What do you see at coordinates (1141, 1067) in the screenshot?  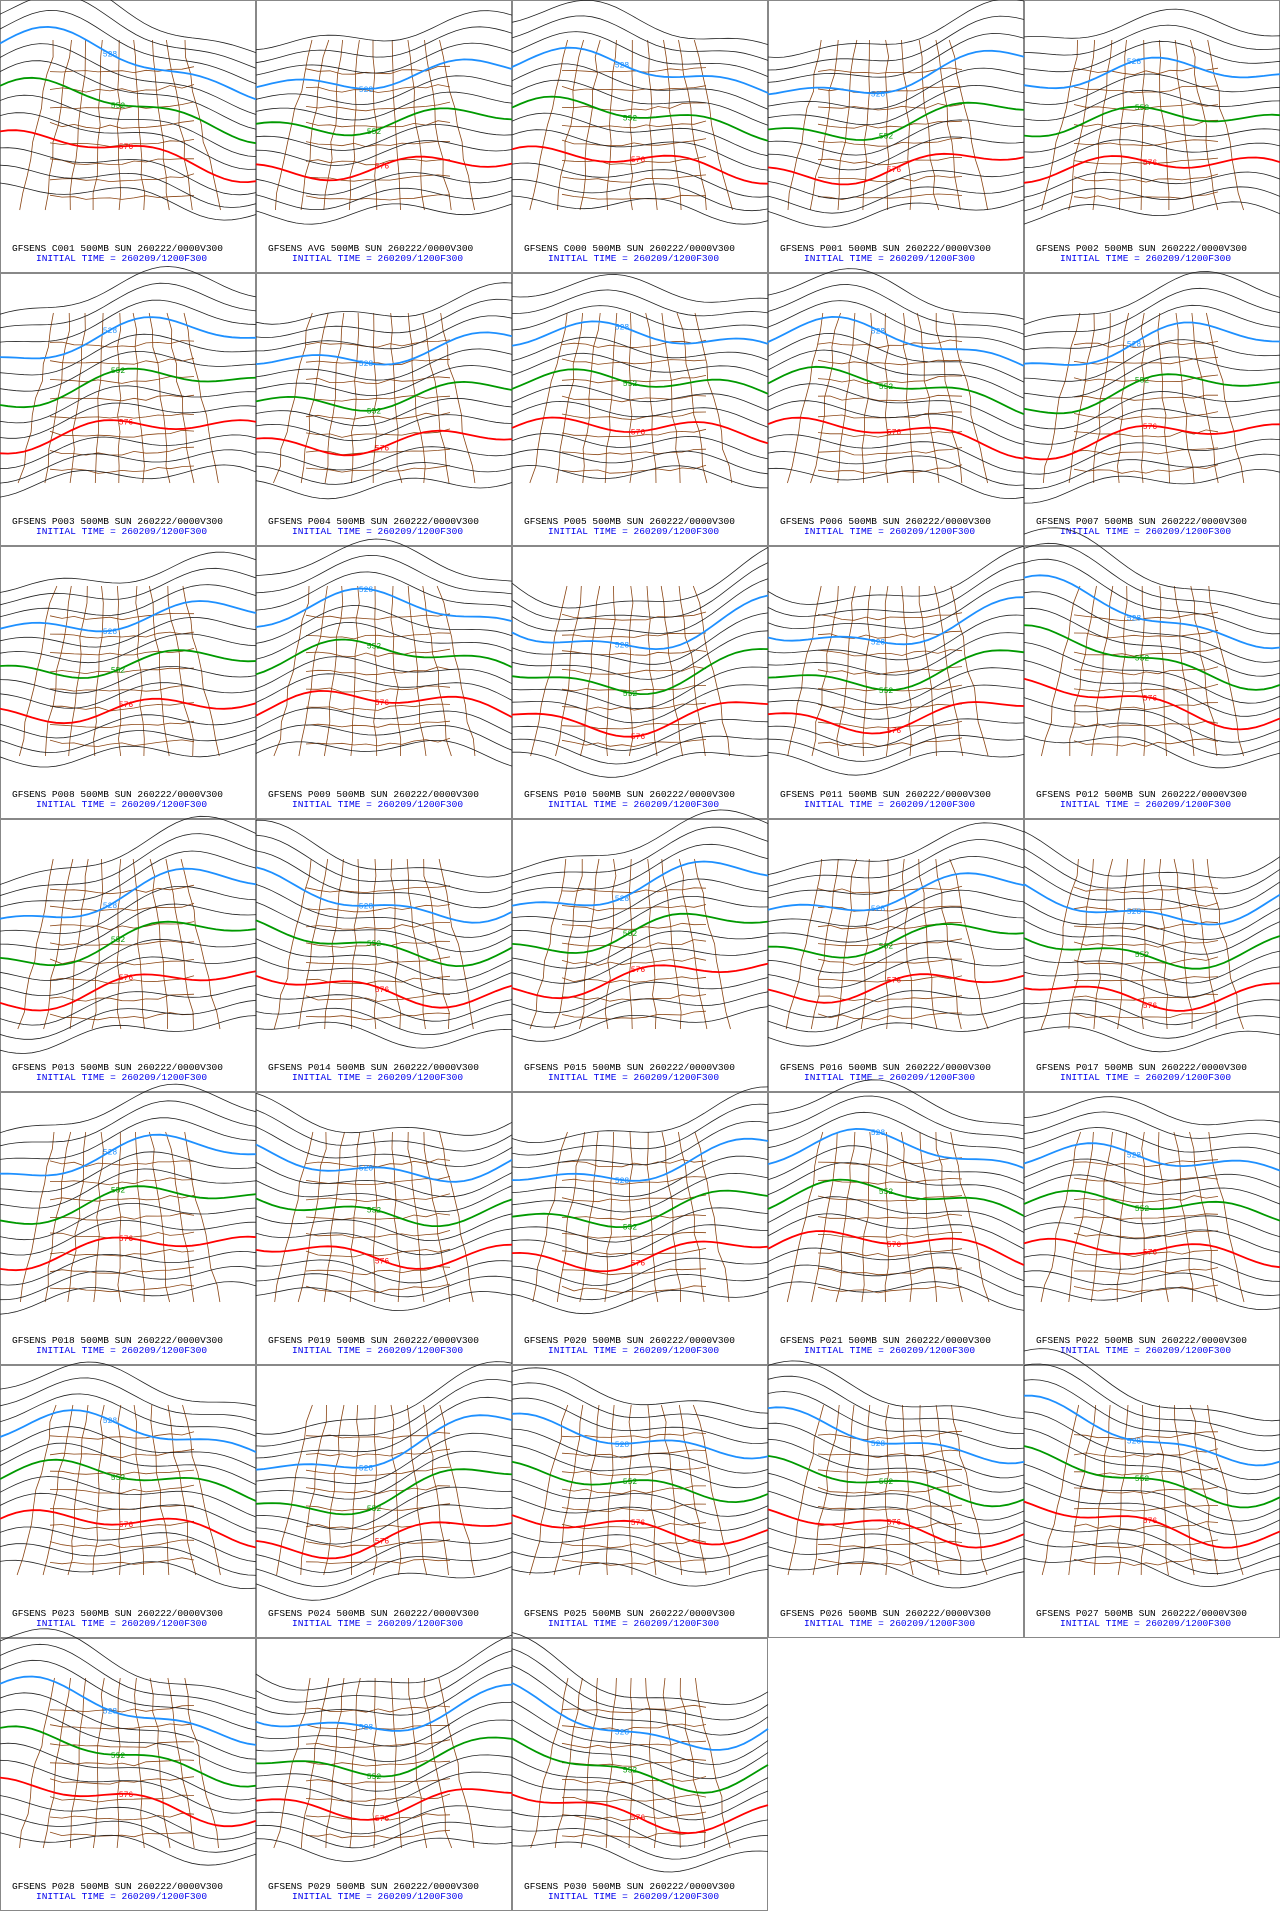 I see `panel-title: GFSENS P017 500MB SUN 260222/0000V300` at bounding box center [1141, 1067].